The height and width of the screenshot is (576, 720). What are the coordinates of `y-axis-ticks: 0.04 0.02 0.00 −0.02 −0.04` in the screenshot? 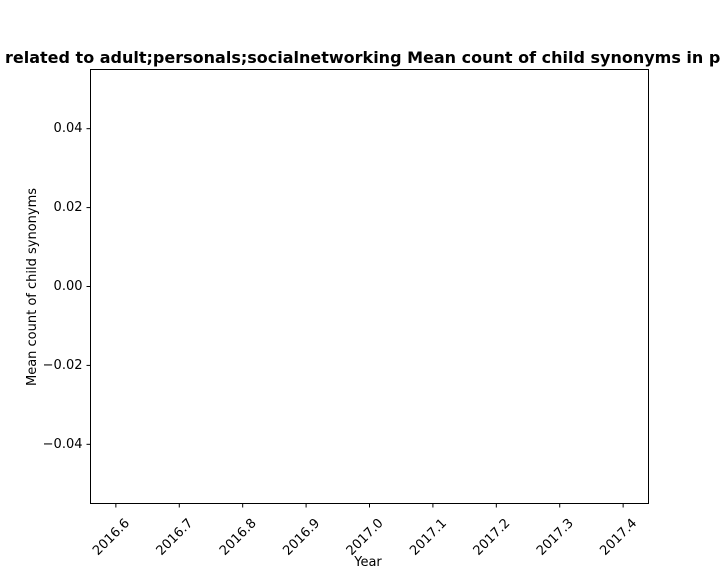 It's located at (67, 286).